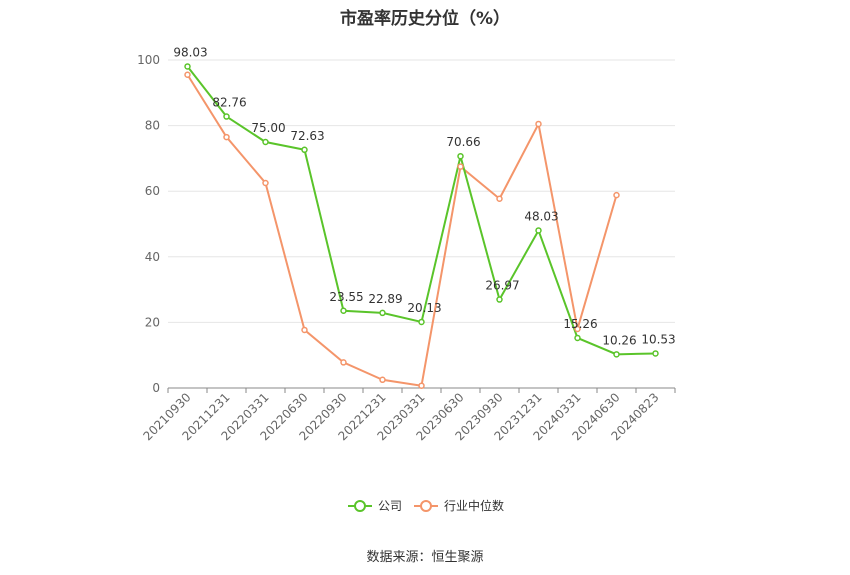  I want to click on legend-label: 公司, so click(390, 506).